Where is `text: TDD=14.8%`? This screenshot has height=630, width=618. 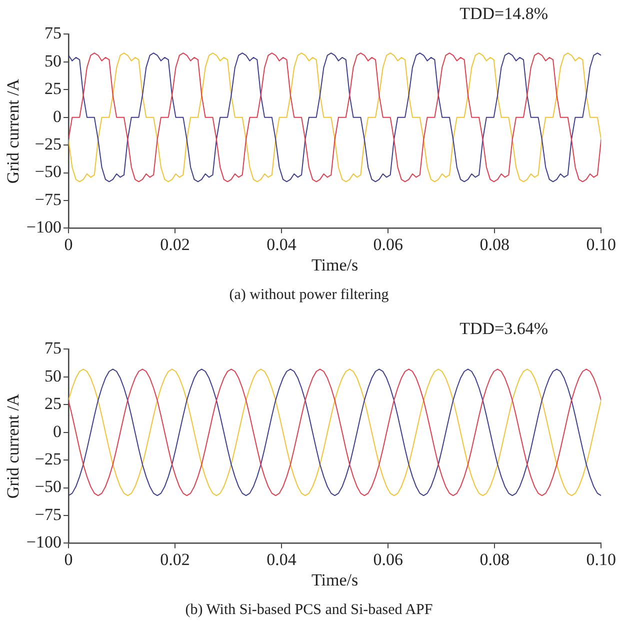
text: TDD=14.8% is located at coordinates (504, 14).